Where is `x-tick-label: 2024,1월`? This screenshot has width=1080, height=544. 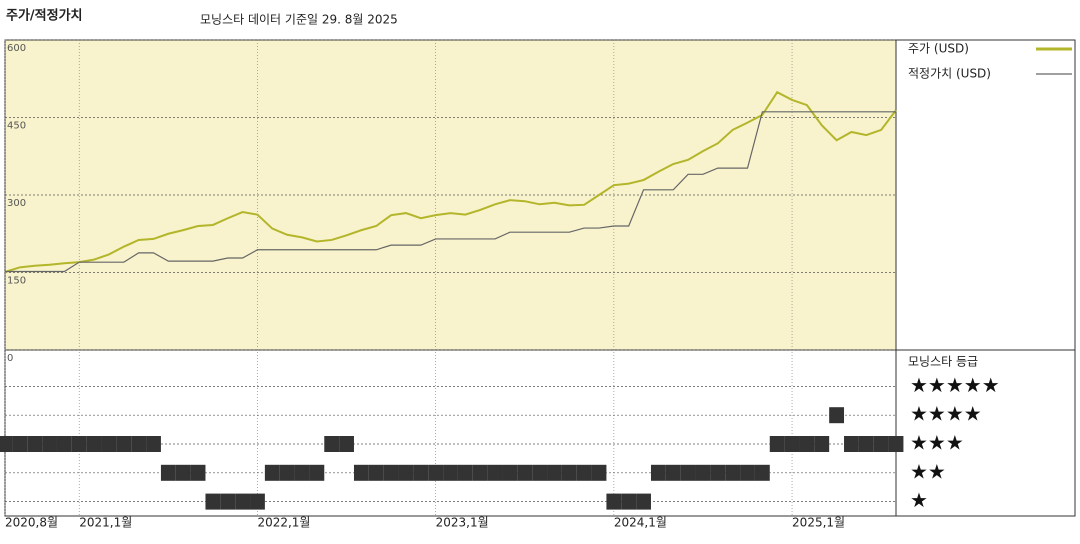
x-tick-label: 2024,1월 is located at coordinates (640, 523).